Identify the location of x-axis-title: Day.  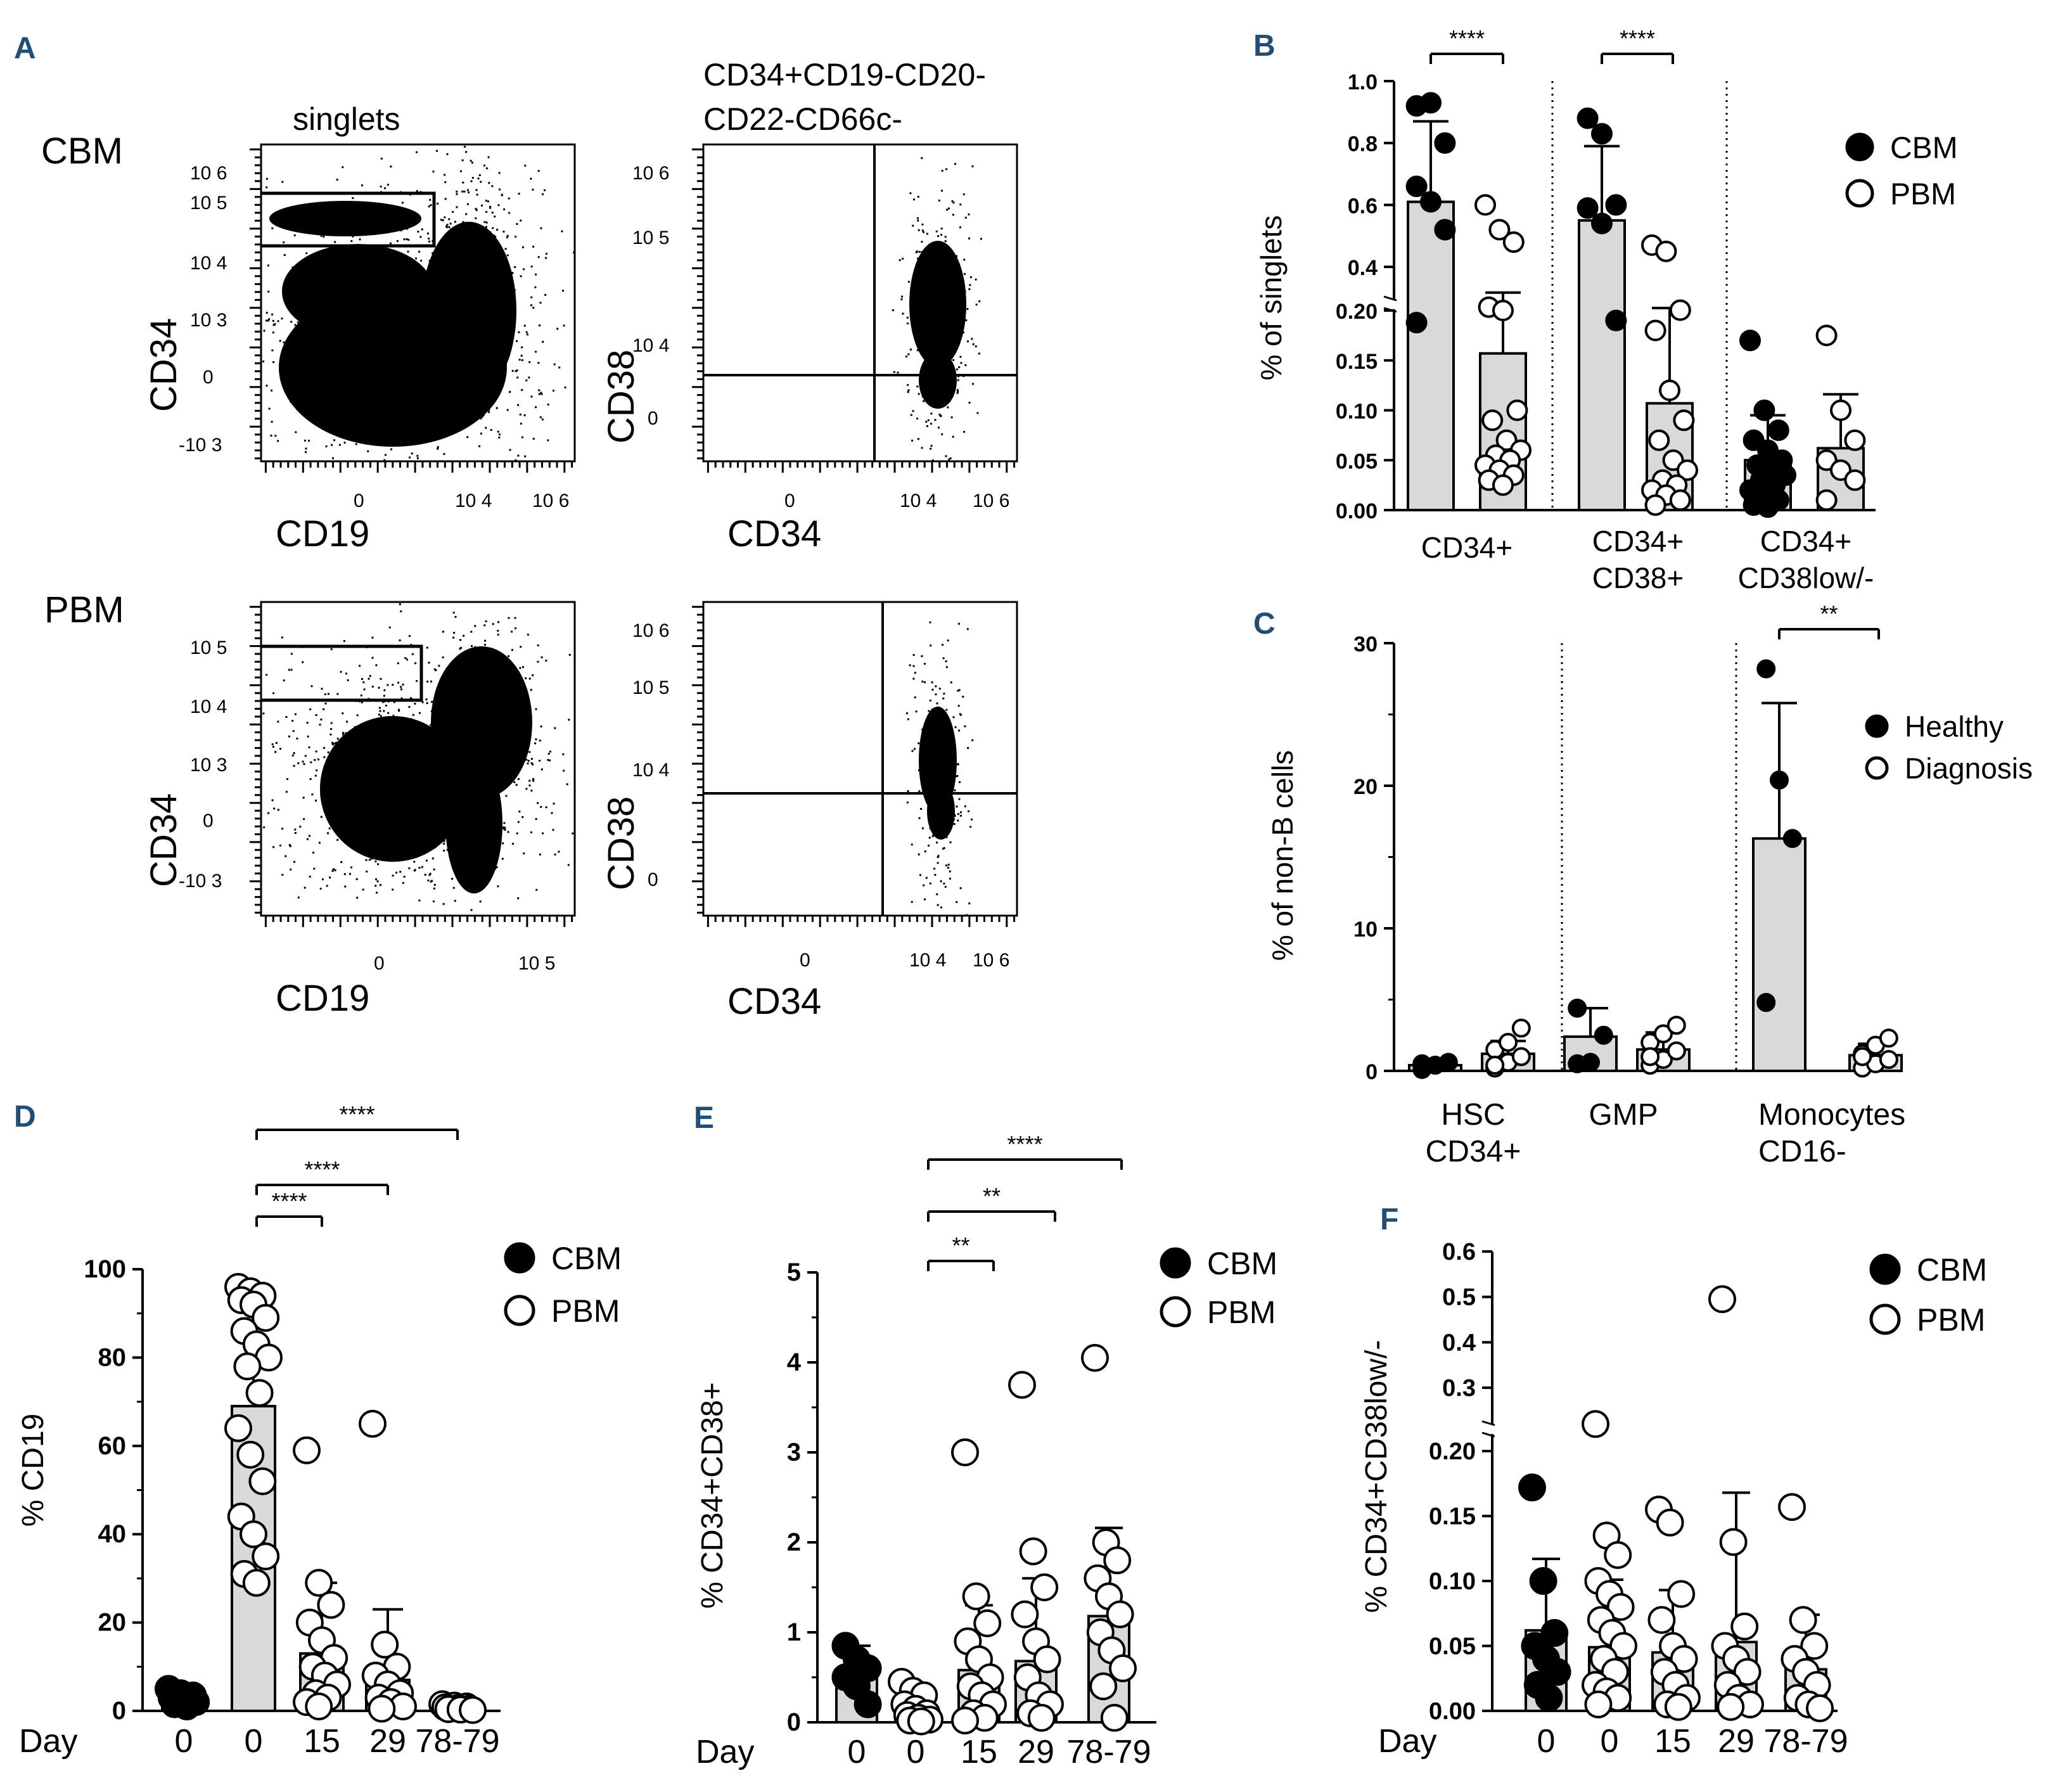
(725, 1752).